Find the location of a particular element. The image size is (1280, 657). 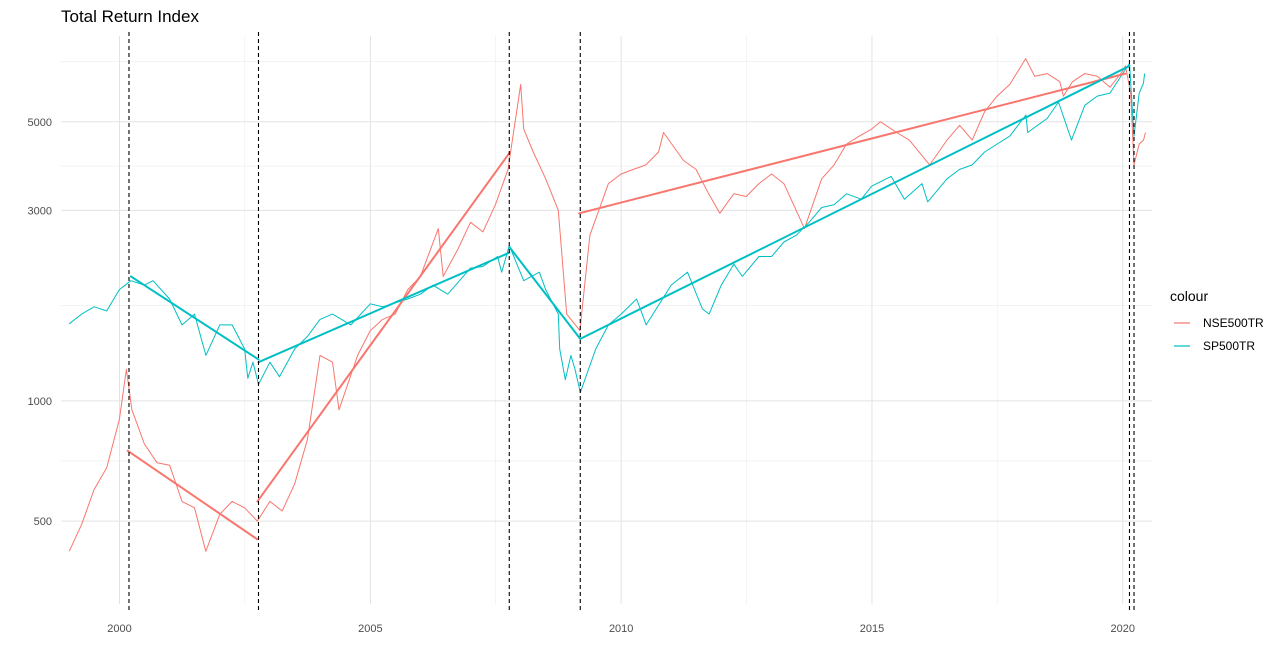

y-tick-label: 5000 is located at coordinates (40, 123).